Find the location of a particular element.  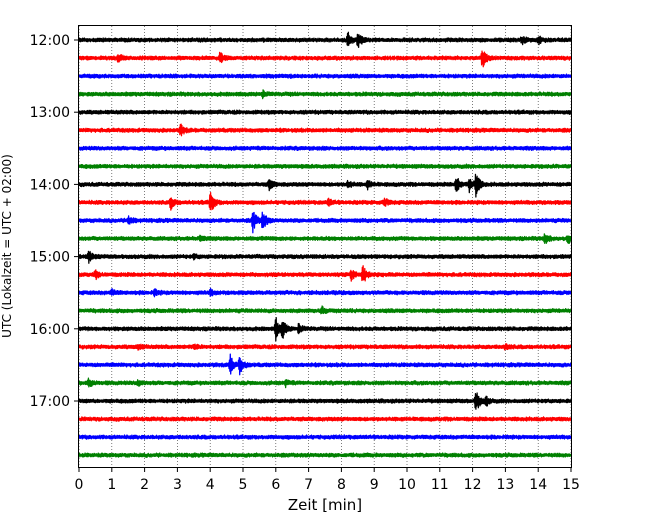

x-tick-label-5: 5 is located at coordinates (243, 485).